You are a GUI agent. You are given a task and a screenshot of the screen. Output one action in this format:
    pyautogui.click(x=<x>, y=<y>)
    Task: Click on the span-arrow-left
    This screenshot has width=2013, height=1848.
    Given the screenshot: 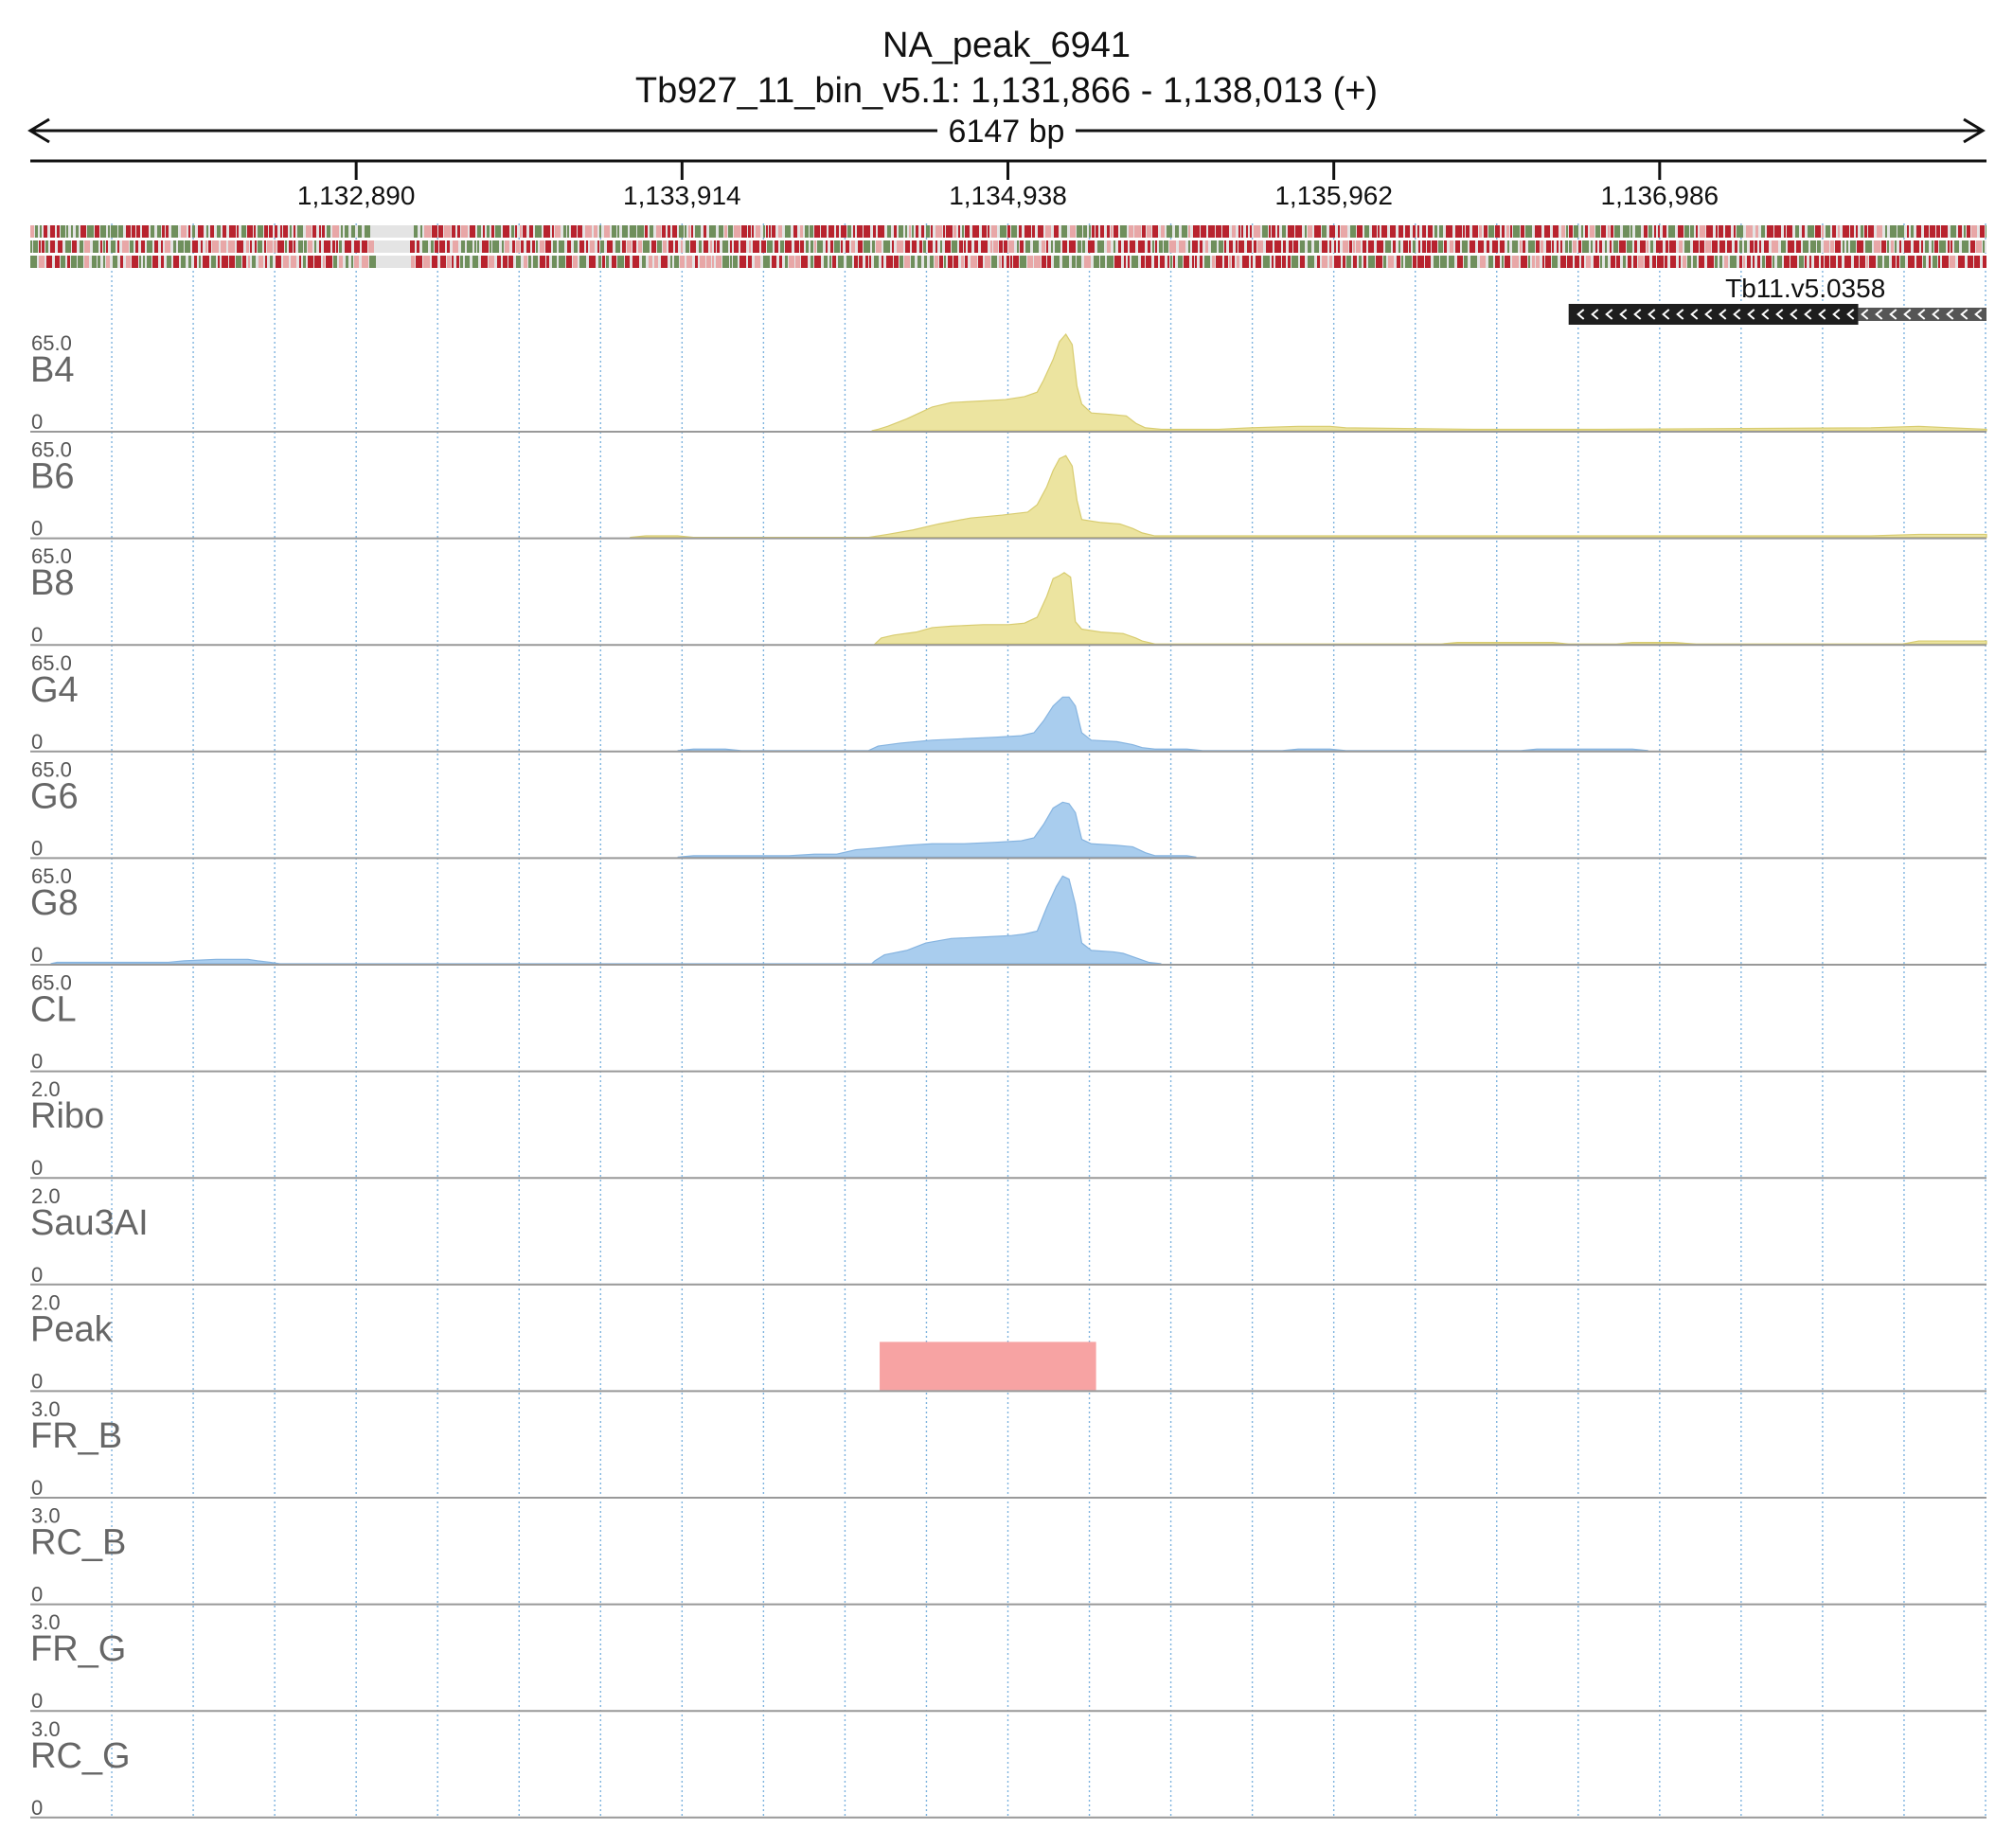 What is the action you would take?
    pyautogui.click(x=38, y=130)
    